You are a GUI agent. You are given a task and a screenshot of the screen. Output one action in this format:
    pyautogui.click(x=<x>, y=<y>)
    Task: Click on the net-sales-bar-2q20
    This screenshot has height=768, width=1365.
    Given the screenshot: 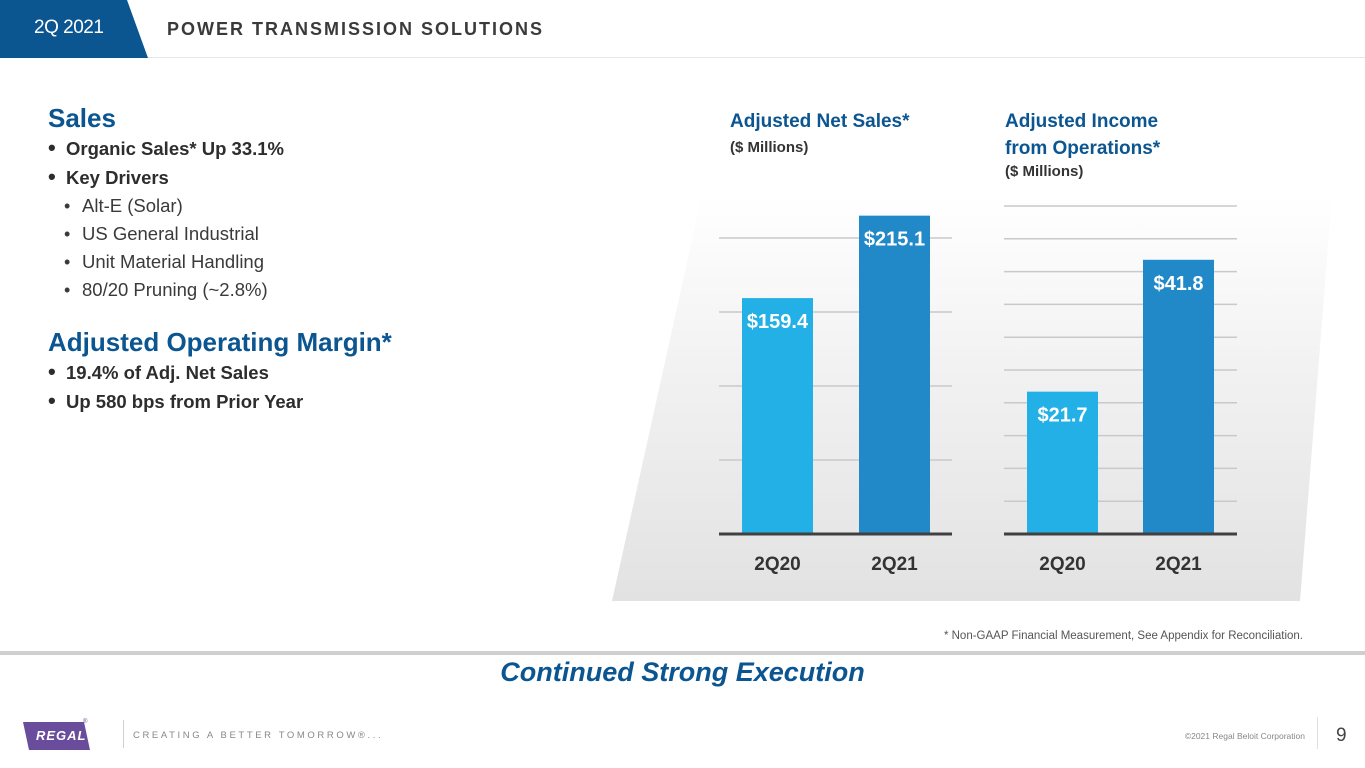 What is the action you would take?
    pyautogui.click(x=777, y=416)
    